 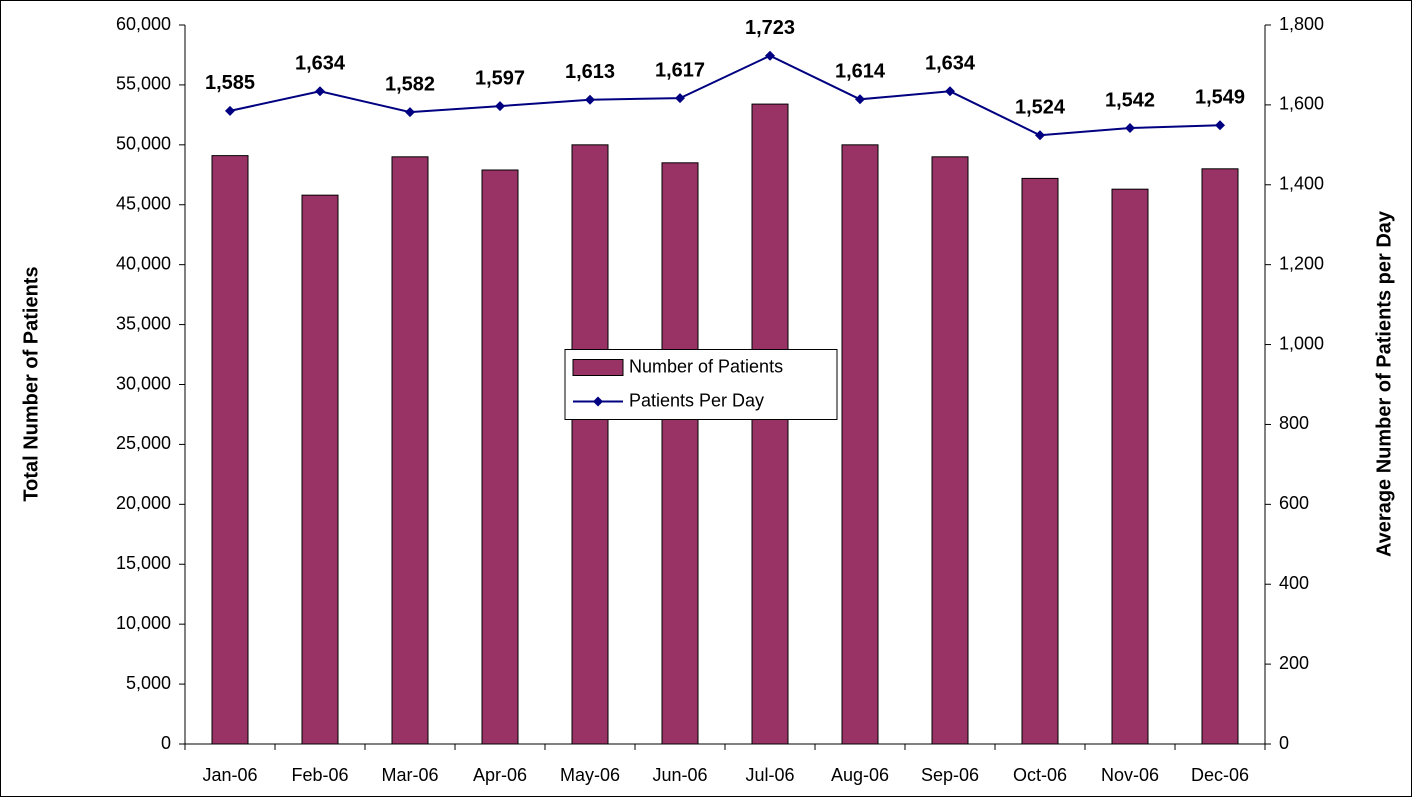 I want to click on legend-label: Patients Per Day, so click(x=696, y=400).